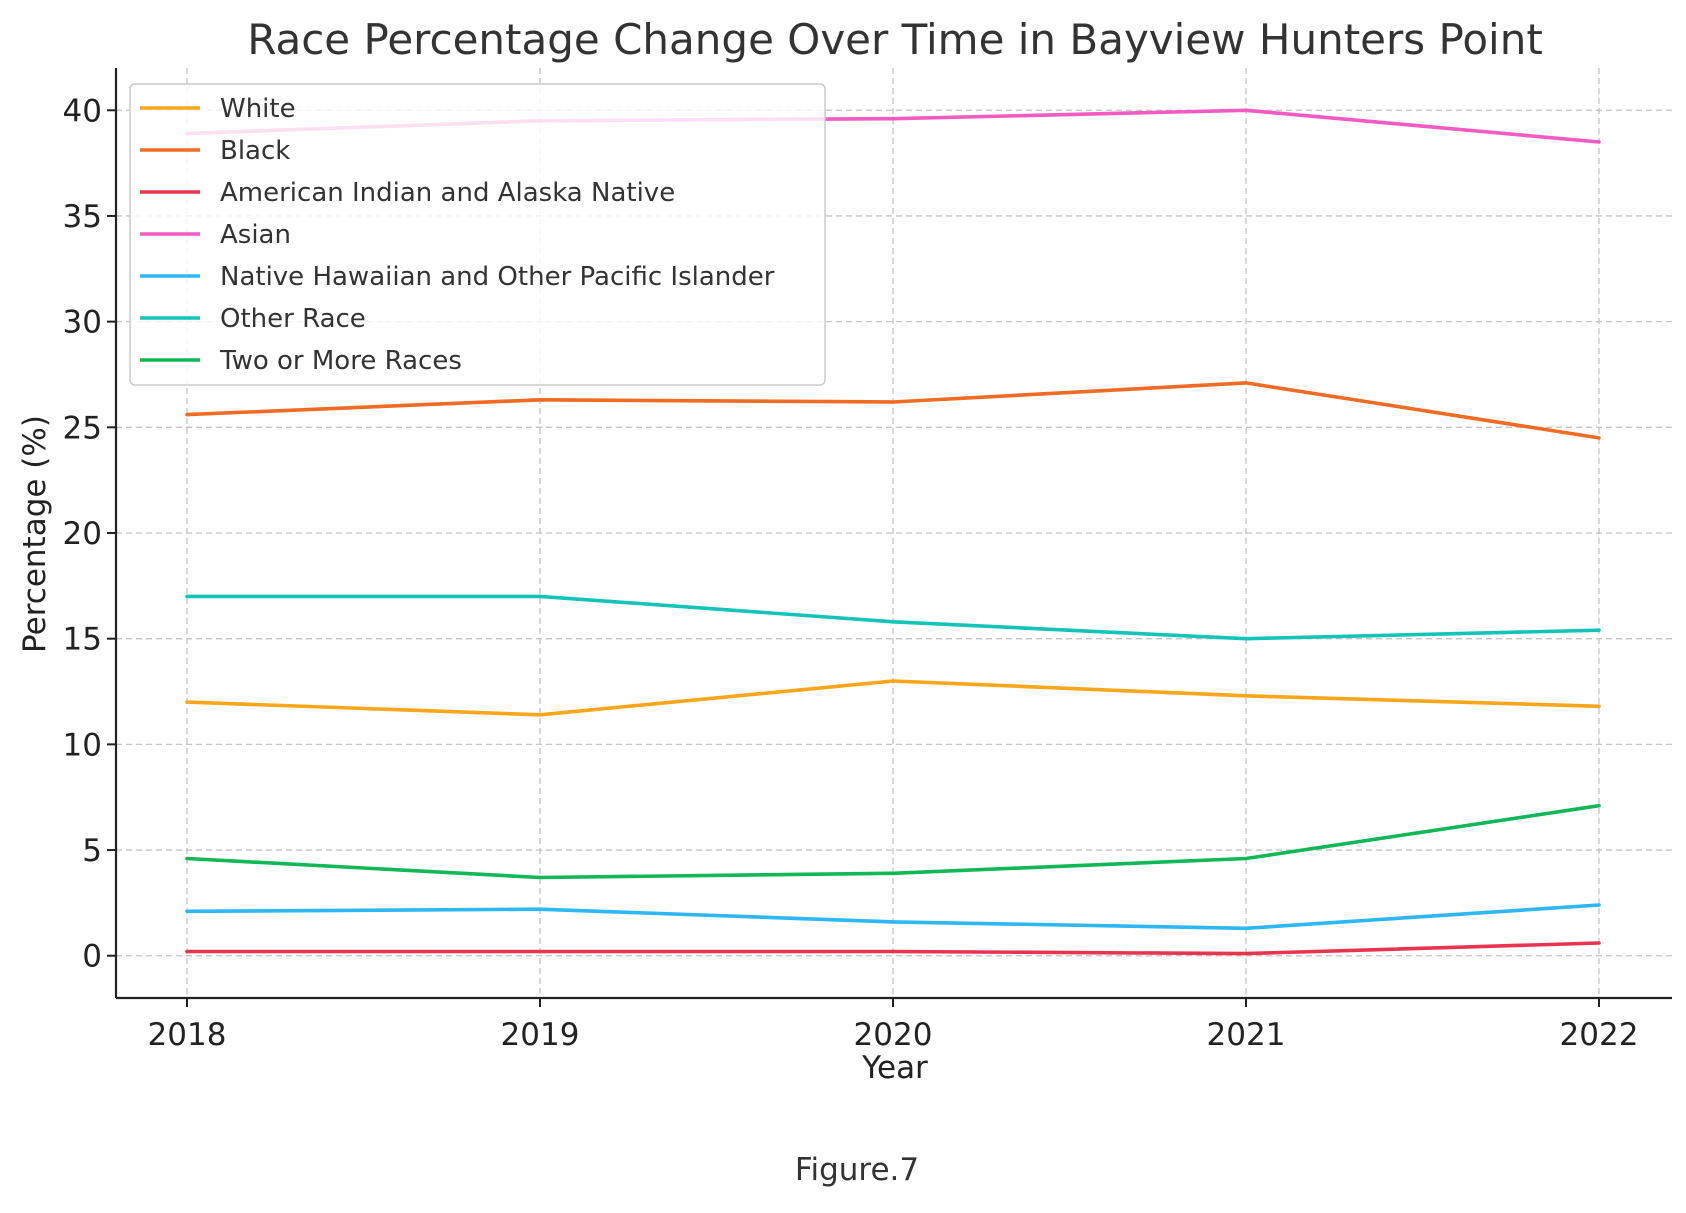  Describe the element at coordinates (893, 1035) in the screenshot. I see `x-tick-label: 2020` at that location.